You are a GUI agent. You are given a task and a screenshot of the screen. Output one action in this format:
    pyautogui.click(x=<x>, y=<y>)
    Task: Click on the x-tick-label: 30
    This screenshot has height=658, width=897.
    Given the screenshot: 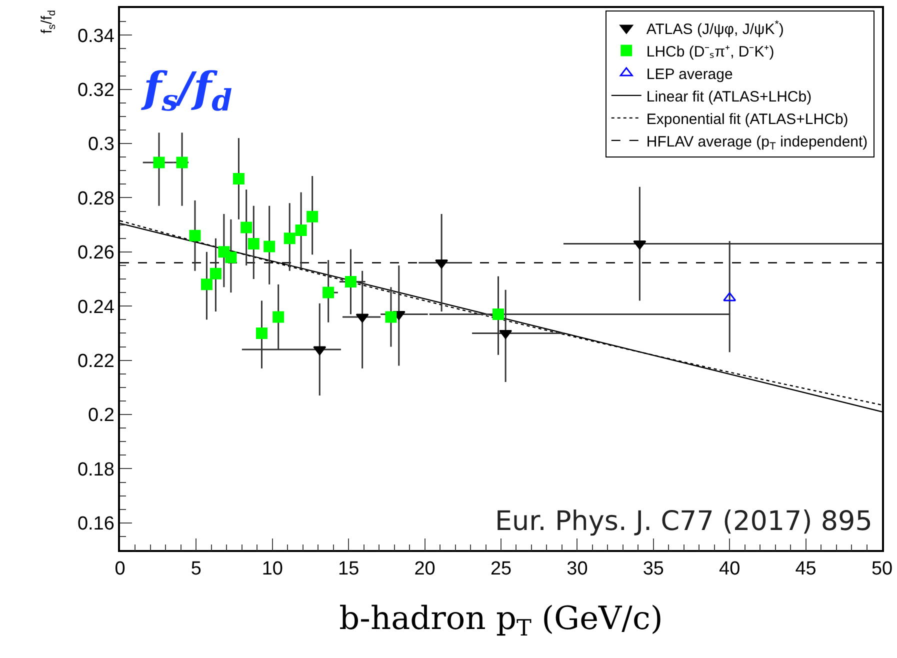 What is the action you would take?
    pyautogui.click(x=577, y=569)
    